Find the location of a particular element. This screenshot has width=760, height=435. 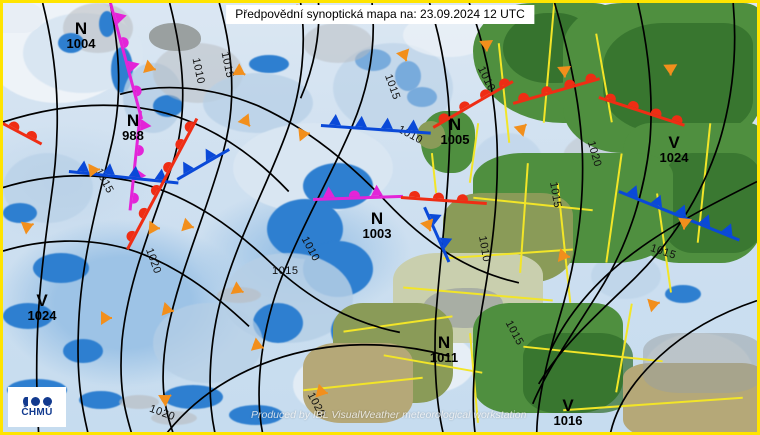

logo-shape-right is located at coordinates (47, 401).